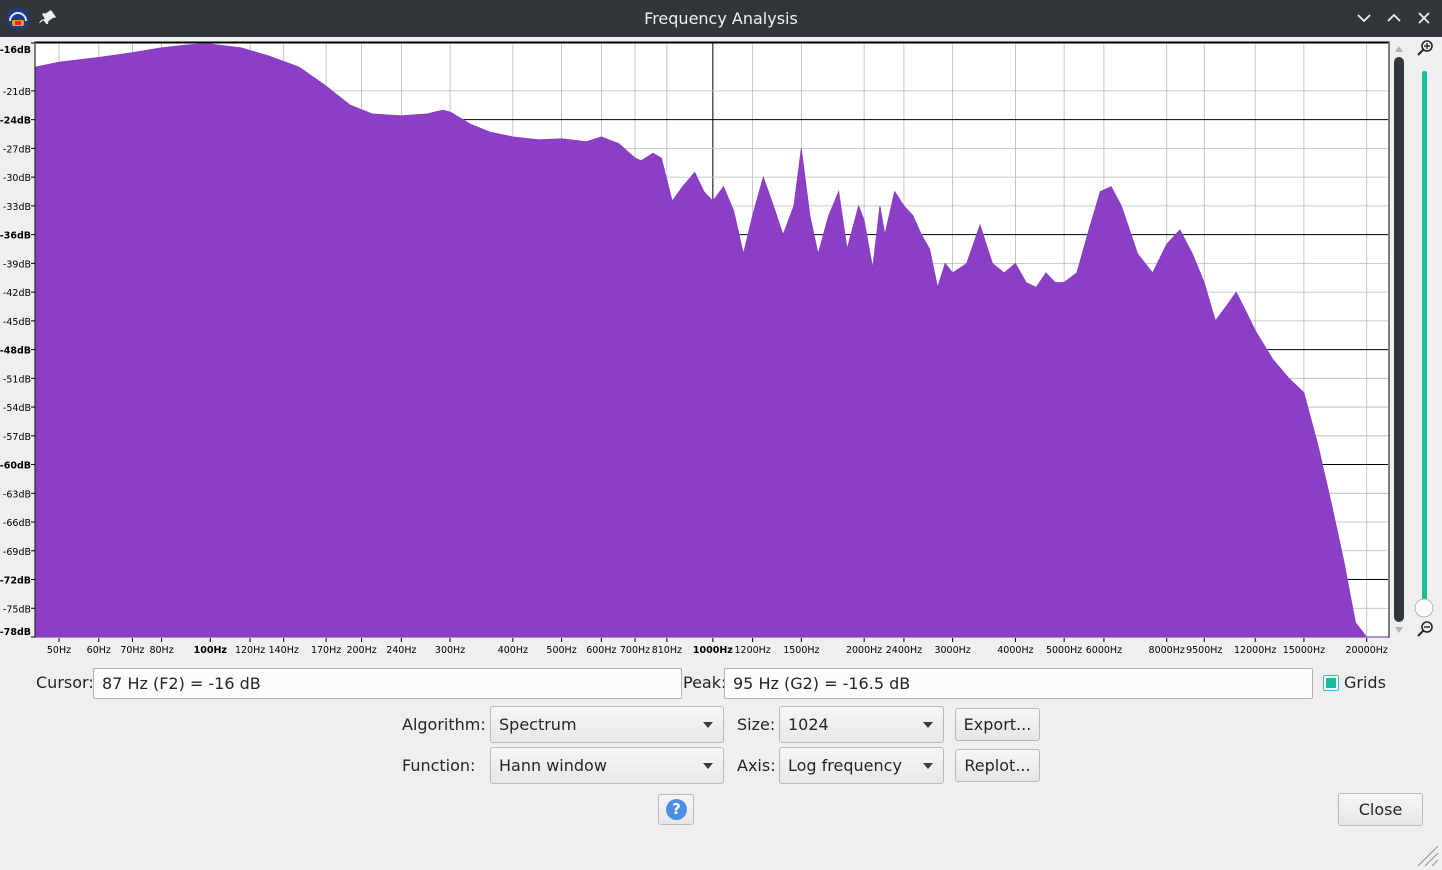  What do you see at coordinates (1427, 855) in the screenshot?
I see `resize-grip-icon` at bounding box center [1427, 855].